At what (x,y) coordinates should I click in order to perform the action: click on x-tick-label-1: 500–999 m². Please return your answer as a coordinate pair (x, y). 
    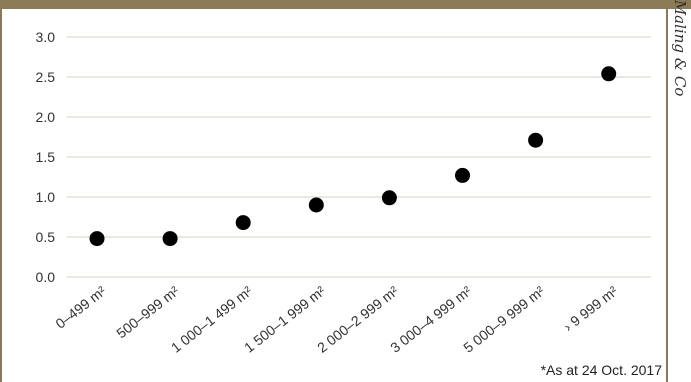
    Looking at the image, I should click on (147, 312).